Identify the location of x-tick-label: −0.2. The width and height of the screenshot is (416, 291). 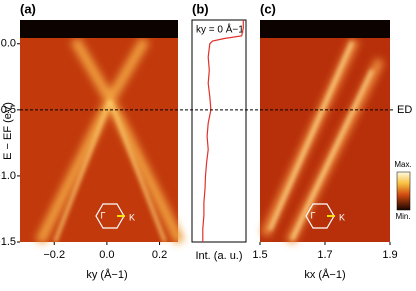
(54, 255).